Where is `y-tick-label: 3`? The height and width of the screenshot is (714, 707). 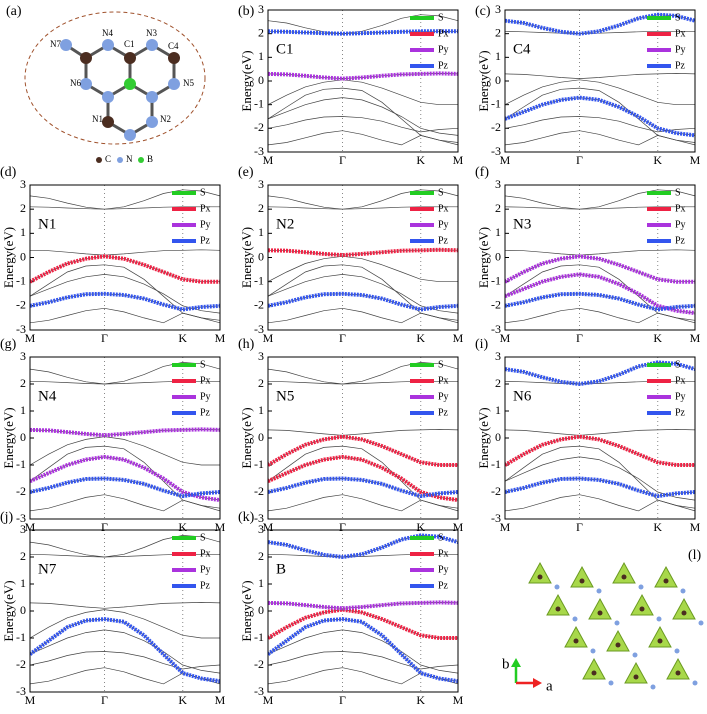
y-tick-label: 3 is located at coordinates (498, 184).